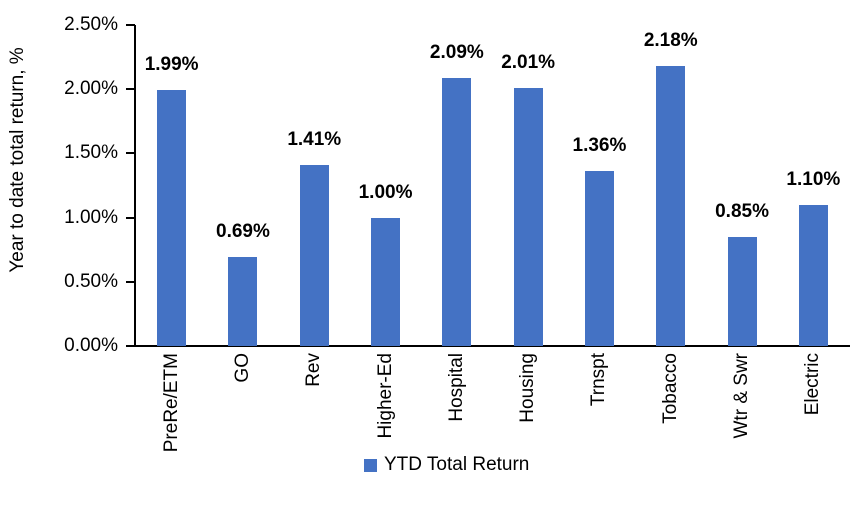 The height and width of the screenshot is (513, 852). What do you see at coordinates (91, 153) in the screenshot?
I see `y-tick-label: 1.50%` at bounding box center [91, 153].